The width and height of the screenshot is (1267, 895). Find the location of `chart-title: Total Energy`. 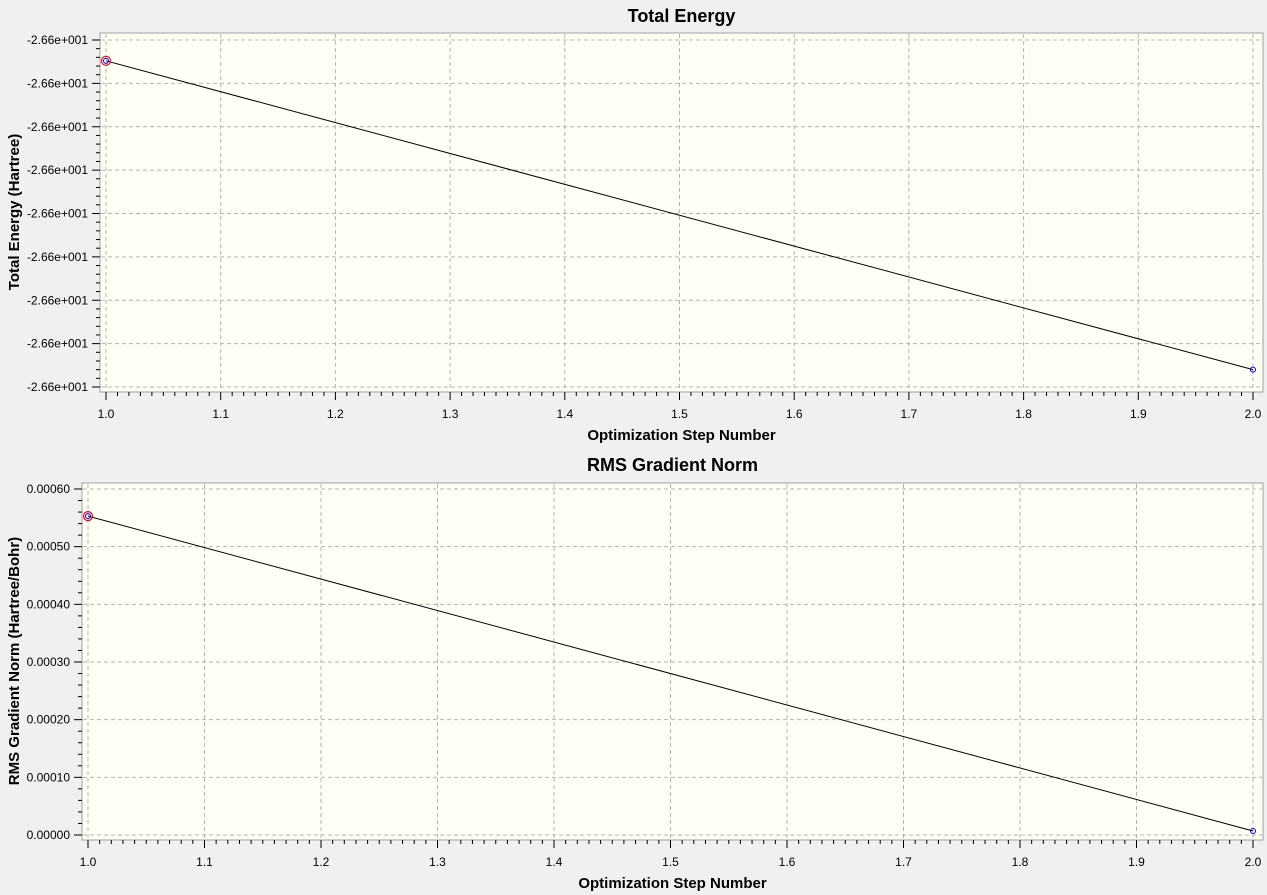

chart-title: Total Energy is located at coordinates (682, 16).